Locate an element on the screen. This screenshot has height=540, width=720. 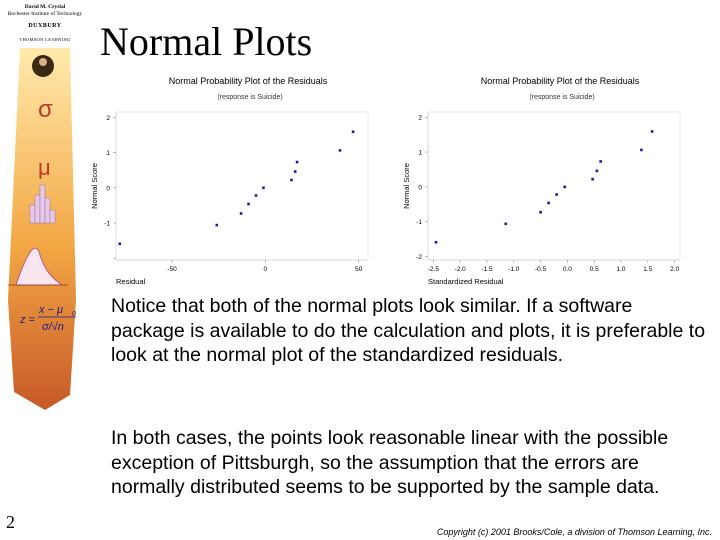
x-tick-label: -2.0 is located at coordinates (461, 269).